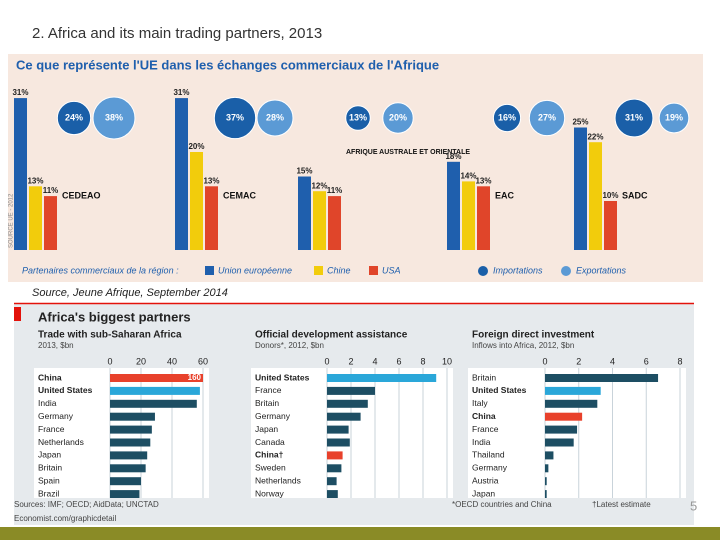  Describe the element at coordinates (196, 146) in the screenshot. I see `value-label: 20%` at that location.